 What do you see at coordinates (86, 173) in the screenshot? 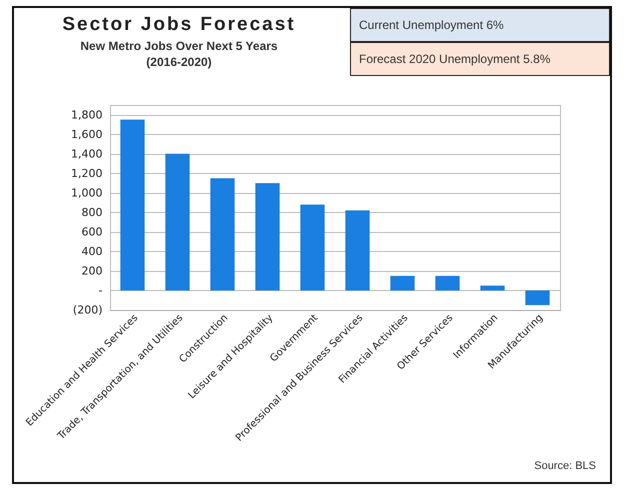
I see `y-tick-label: 1,200` at bounding box center [86, 173].